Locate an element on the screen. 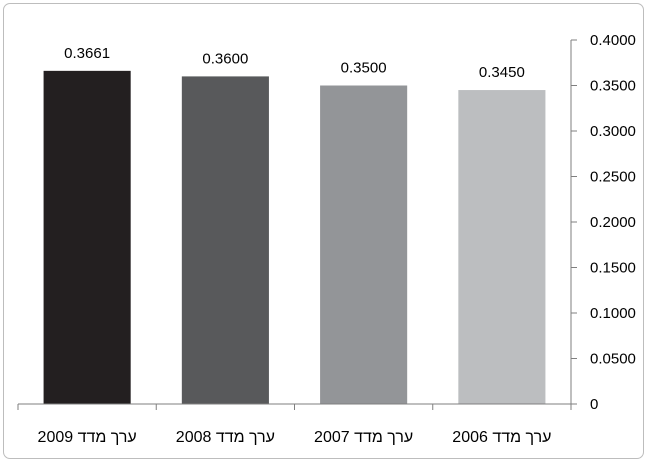 The image size is (649, 464). y-tick-label: 0 is located at coordinates (594, 404).